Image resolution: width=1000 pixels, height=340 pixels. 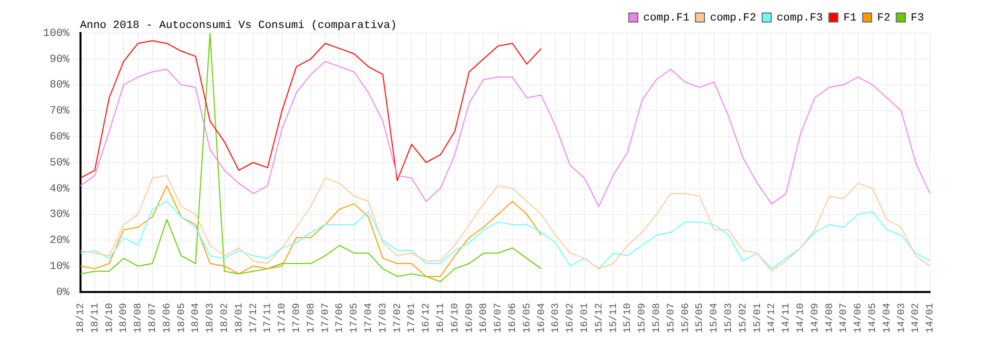 I want to click on chart-title: Anno 2018 - Autoconsumi Vs Consumi (comparativa), so click(x=238, y=26).